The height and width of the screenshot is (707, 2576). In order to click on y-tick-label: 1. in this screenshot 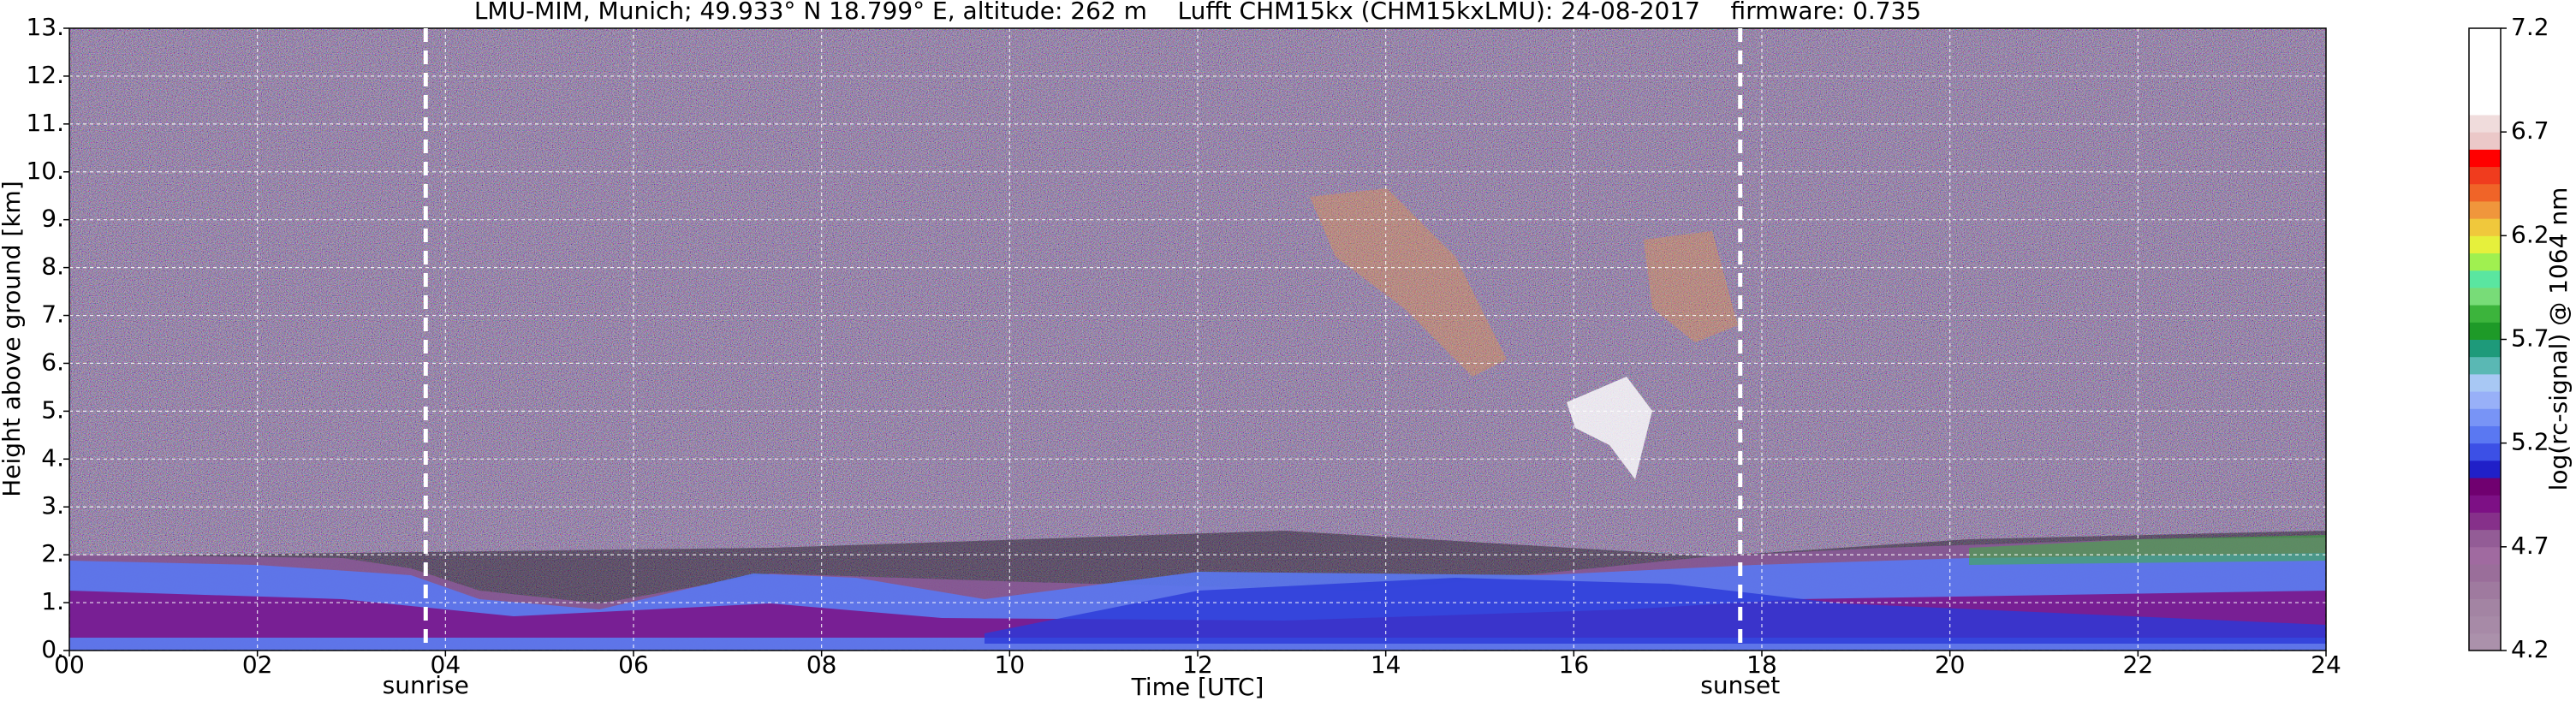, I will do `click(53, 601)`.